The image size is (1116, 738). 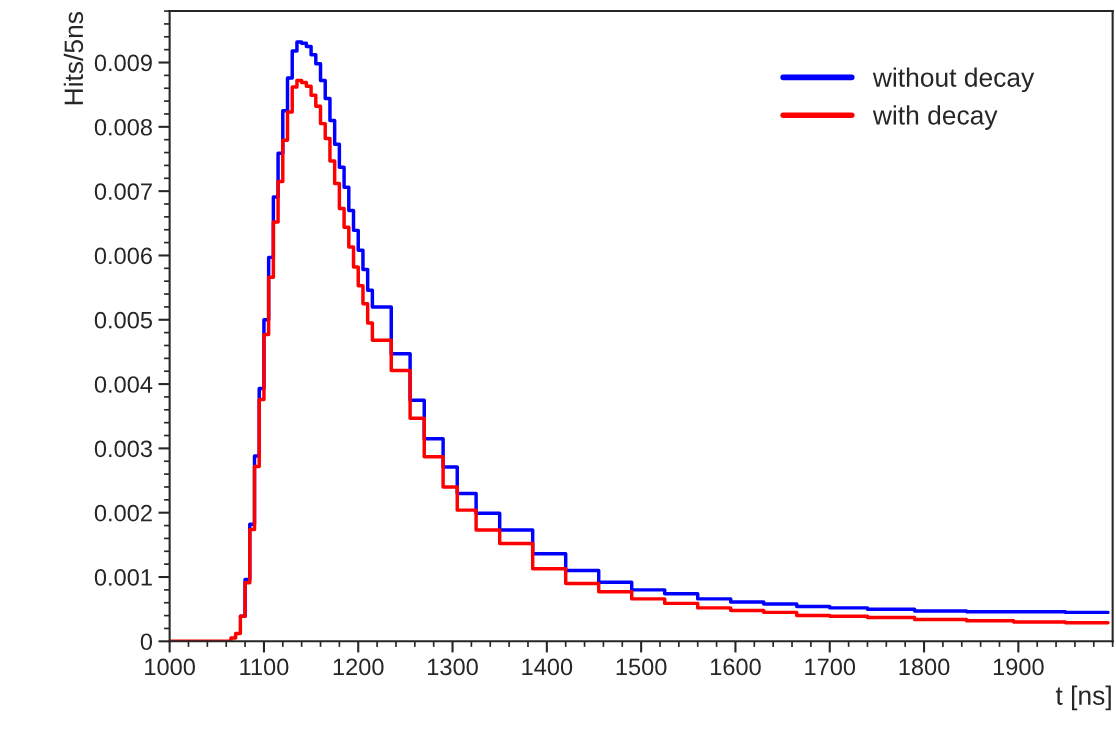 I want to click on y-axis-title: Hits/5ns, so click(x=73, y=58).